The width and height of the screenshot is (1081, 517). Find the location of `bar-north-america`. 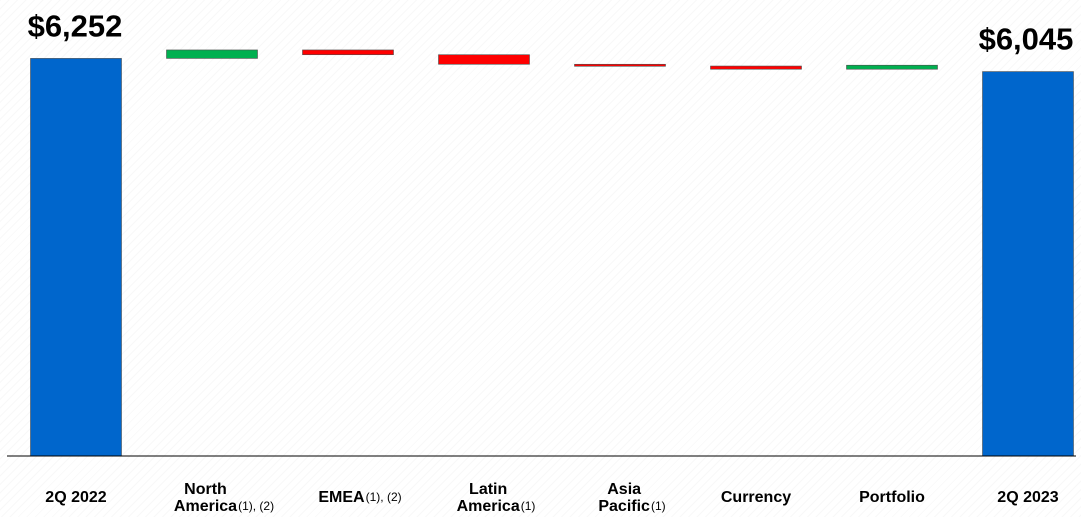

bar-north-america is located at coordinates (212, 54).